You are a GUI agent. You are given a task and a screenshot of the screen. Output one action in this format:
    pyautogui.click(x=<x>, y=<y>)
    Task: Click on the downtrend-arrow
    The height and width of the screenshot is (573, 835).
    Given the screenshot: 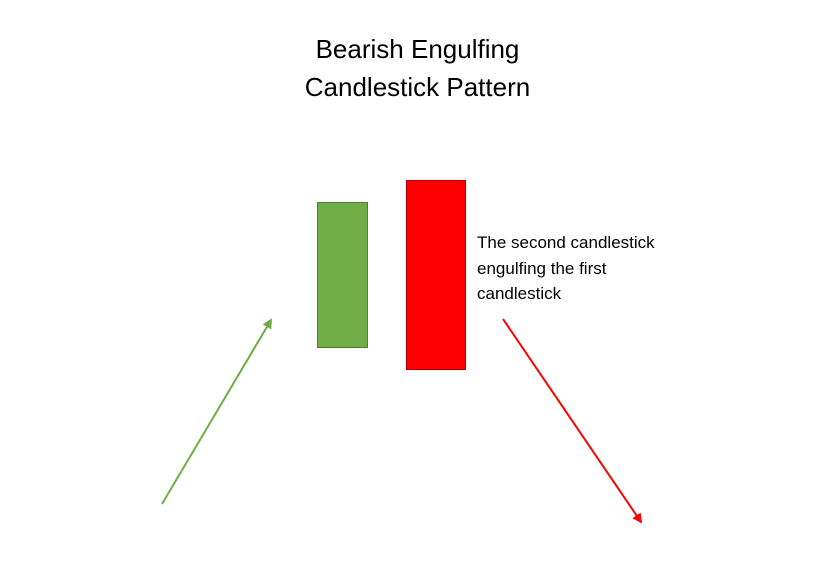 What is the action you would take?
    pyautogui.click(x=572, y=421)
    